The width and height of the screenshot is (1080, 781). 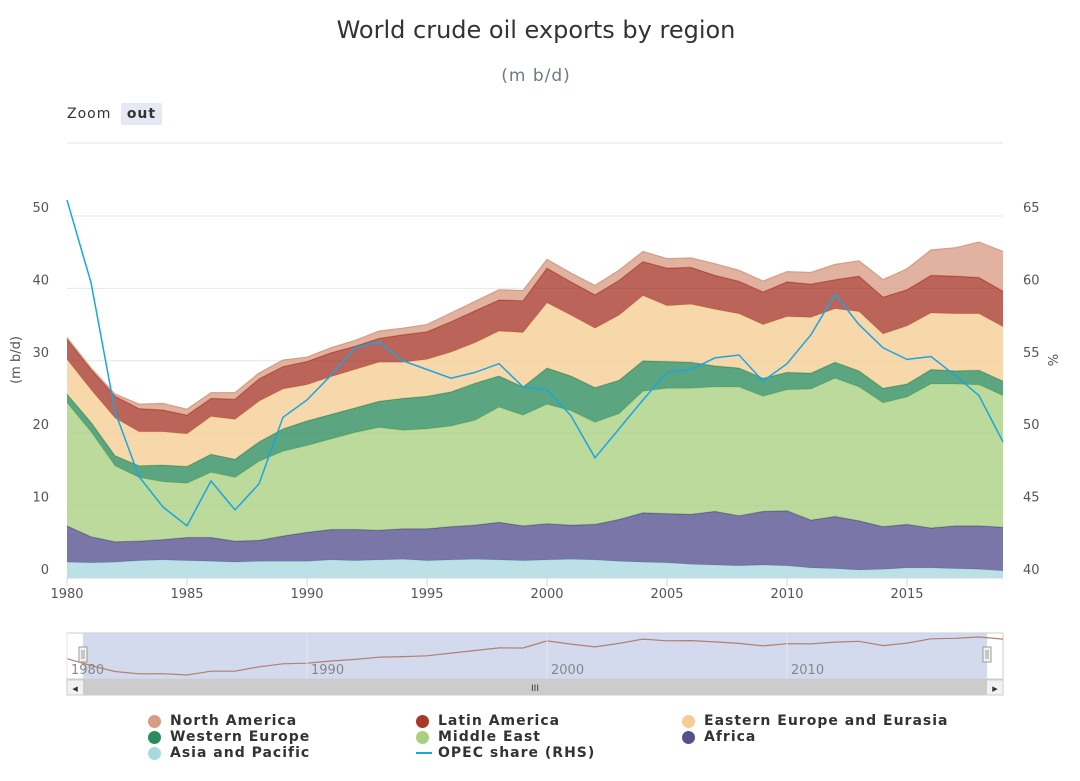 I want to click on legend-item-opec-share-rhs: OPEC share (RHS), so click(x=505, y=753).